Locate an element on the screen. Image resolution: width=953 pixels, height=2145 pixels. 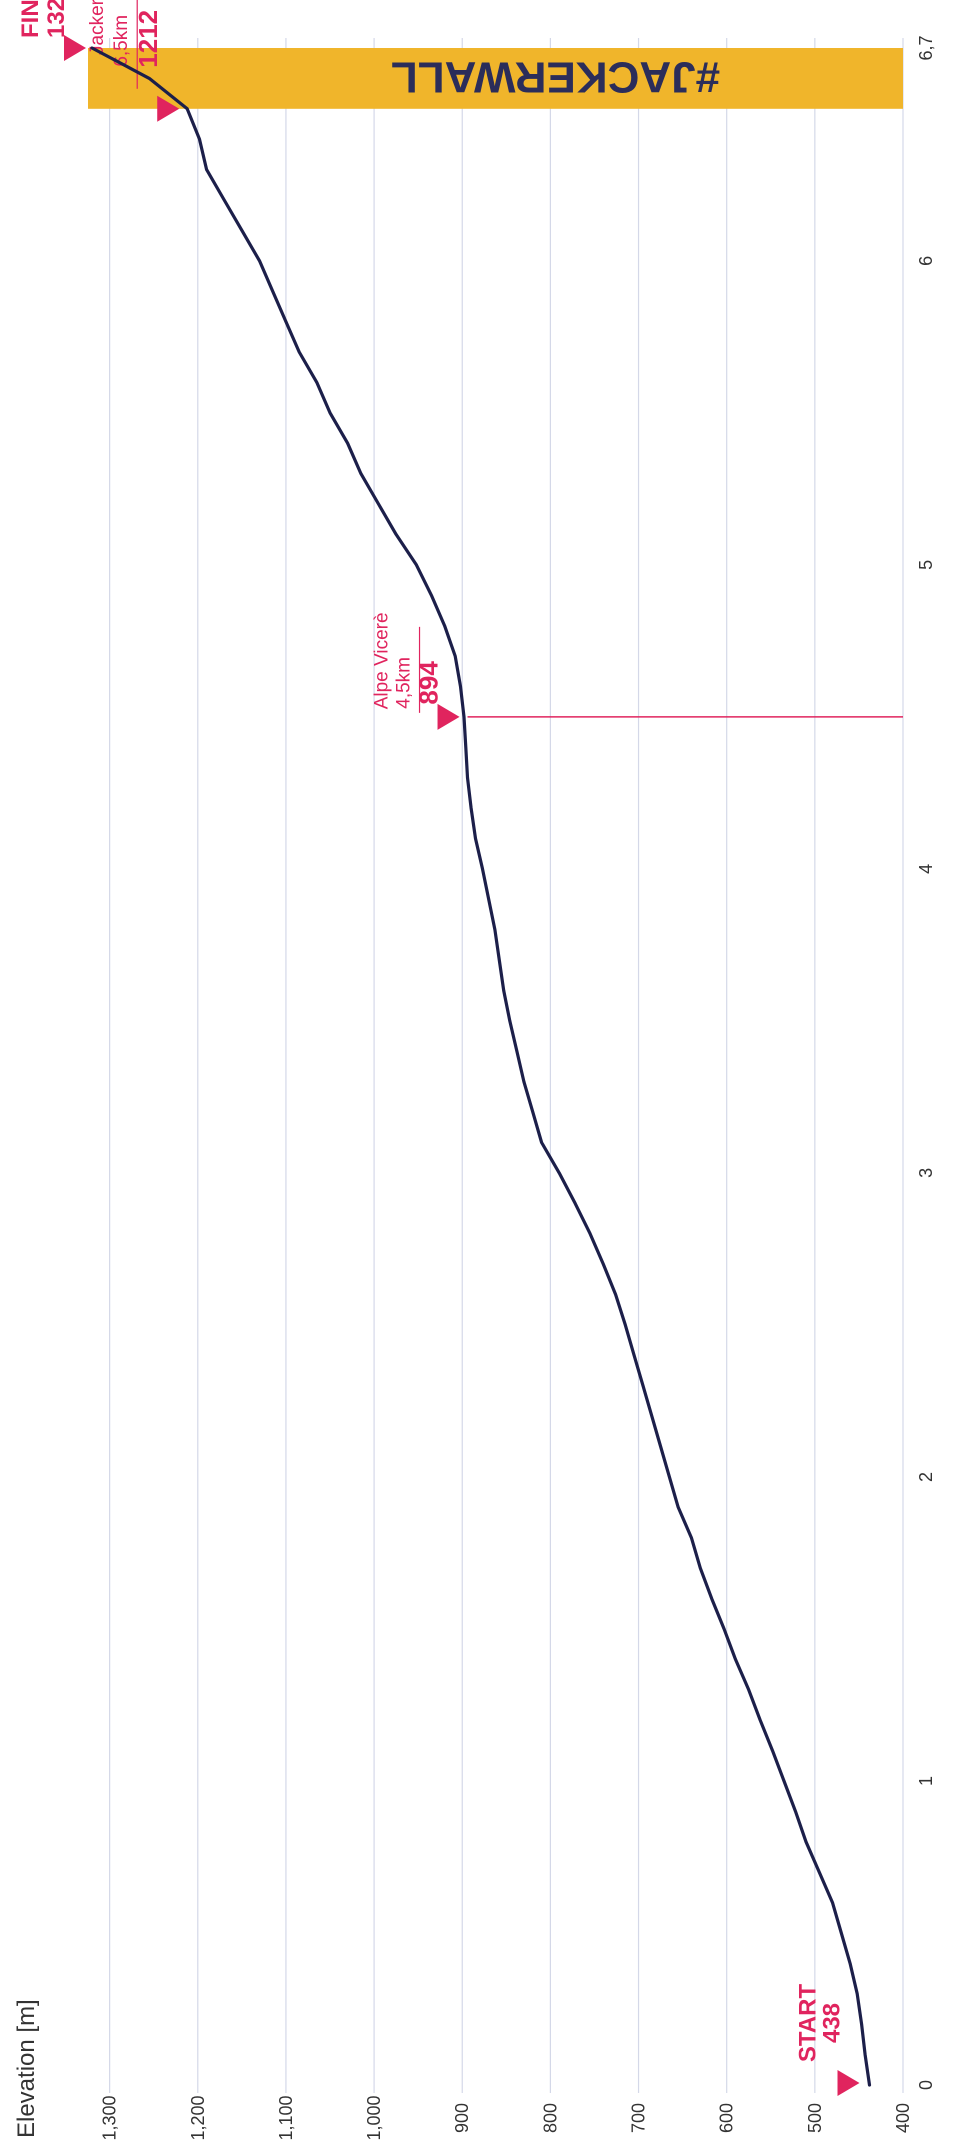
x-tick-label: 6,7 is located at coordinates (926, 47).